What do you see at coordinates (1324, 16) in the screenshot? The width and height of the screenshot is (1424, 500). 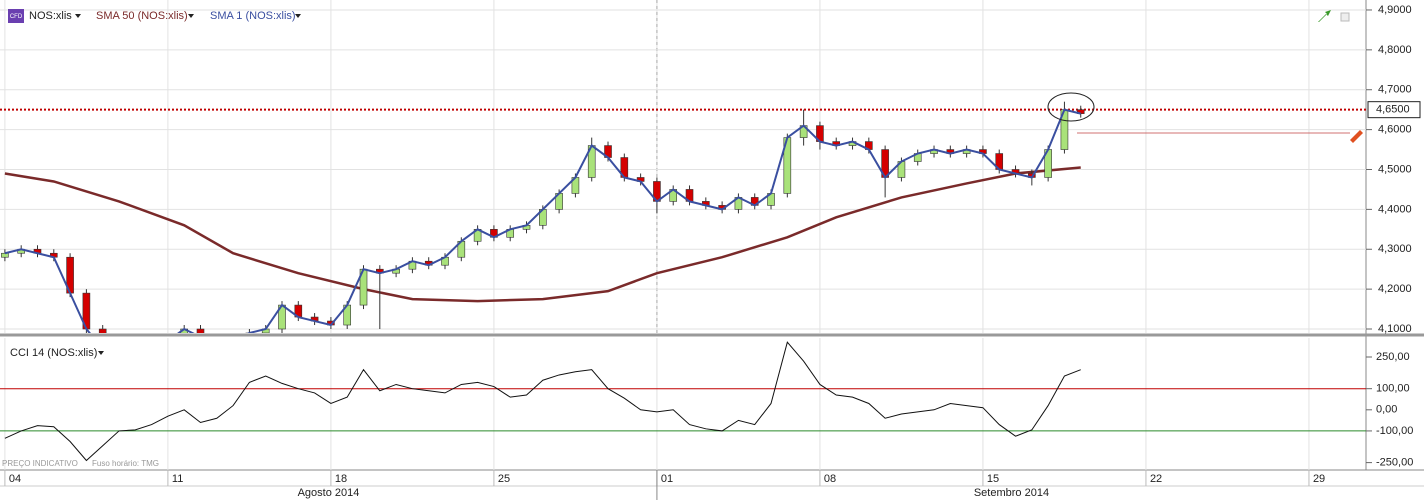 I see `trend-icon` at bounding box center [1324, 16].